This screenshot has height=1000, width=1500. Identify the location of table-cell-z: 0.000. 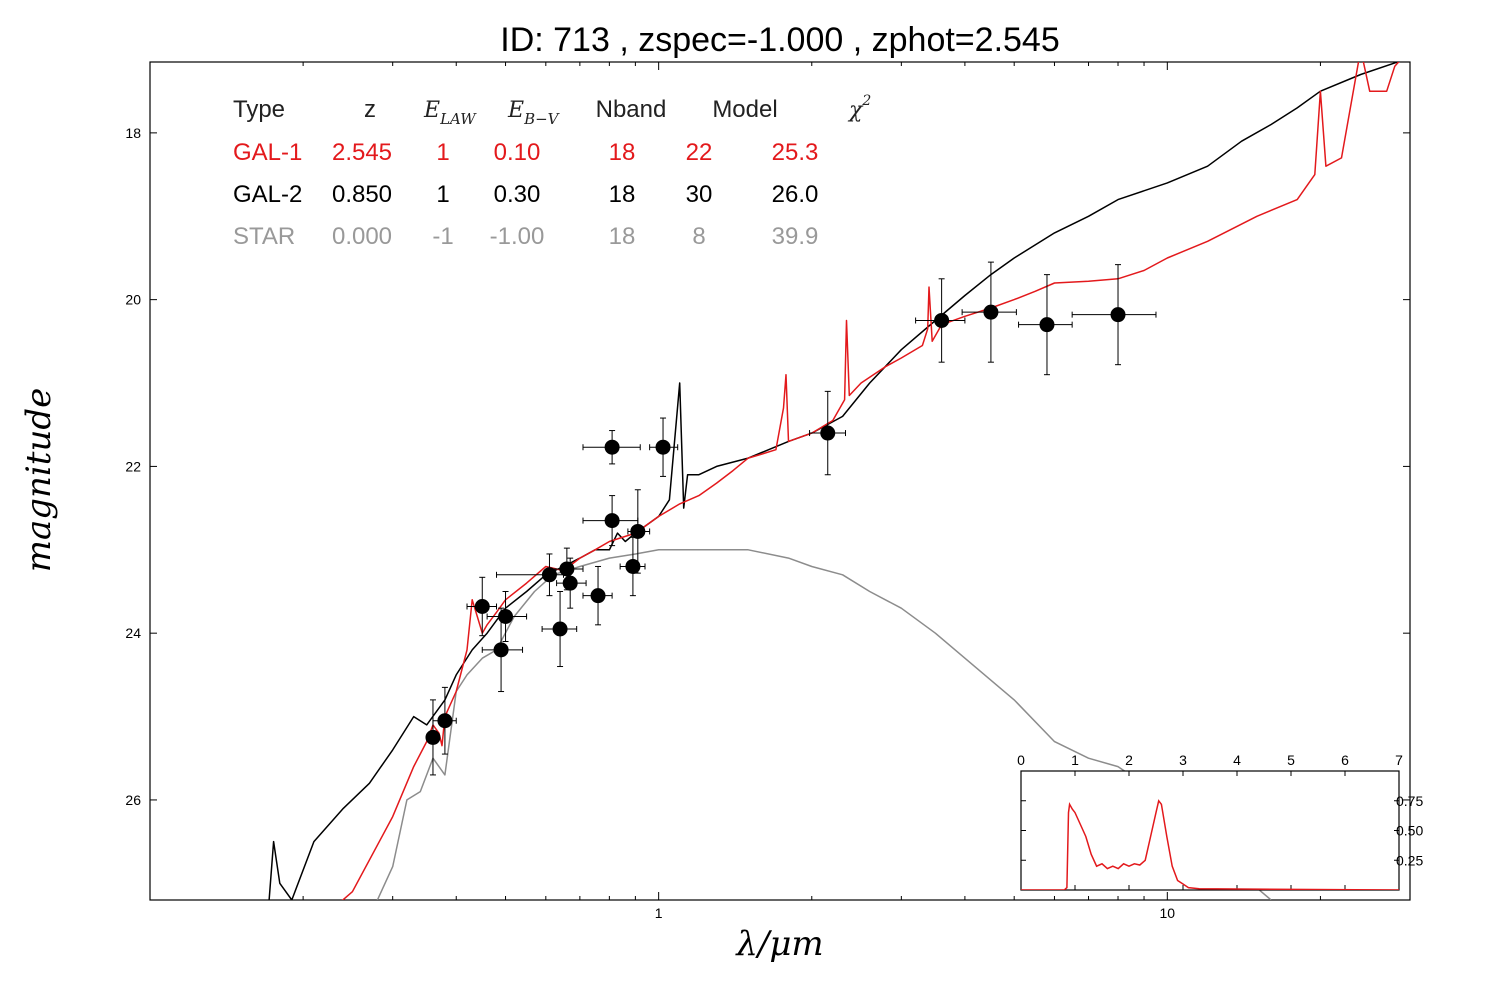
(362, 236).